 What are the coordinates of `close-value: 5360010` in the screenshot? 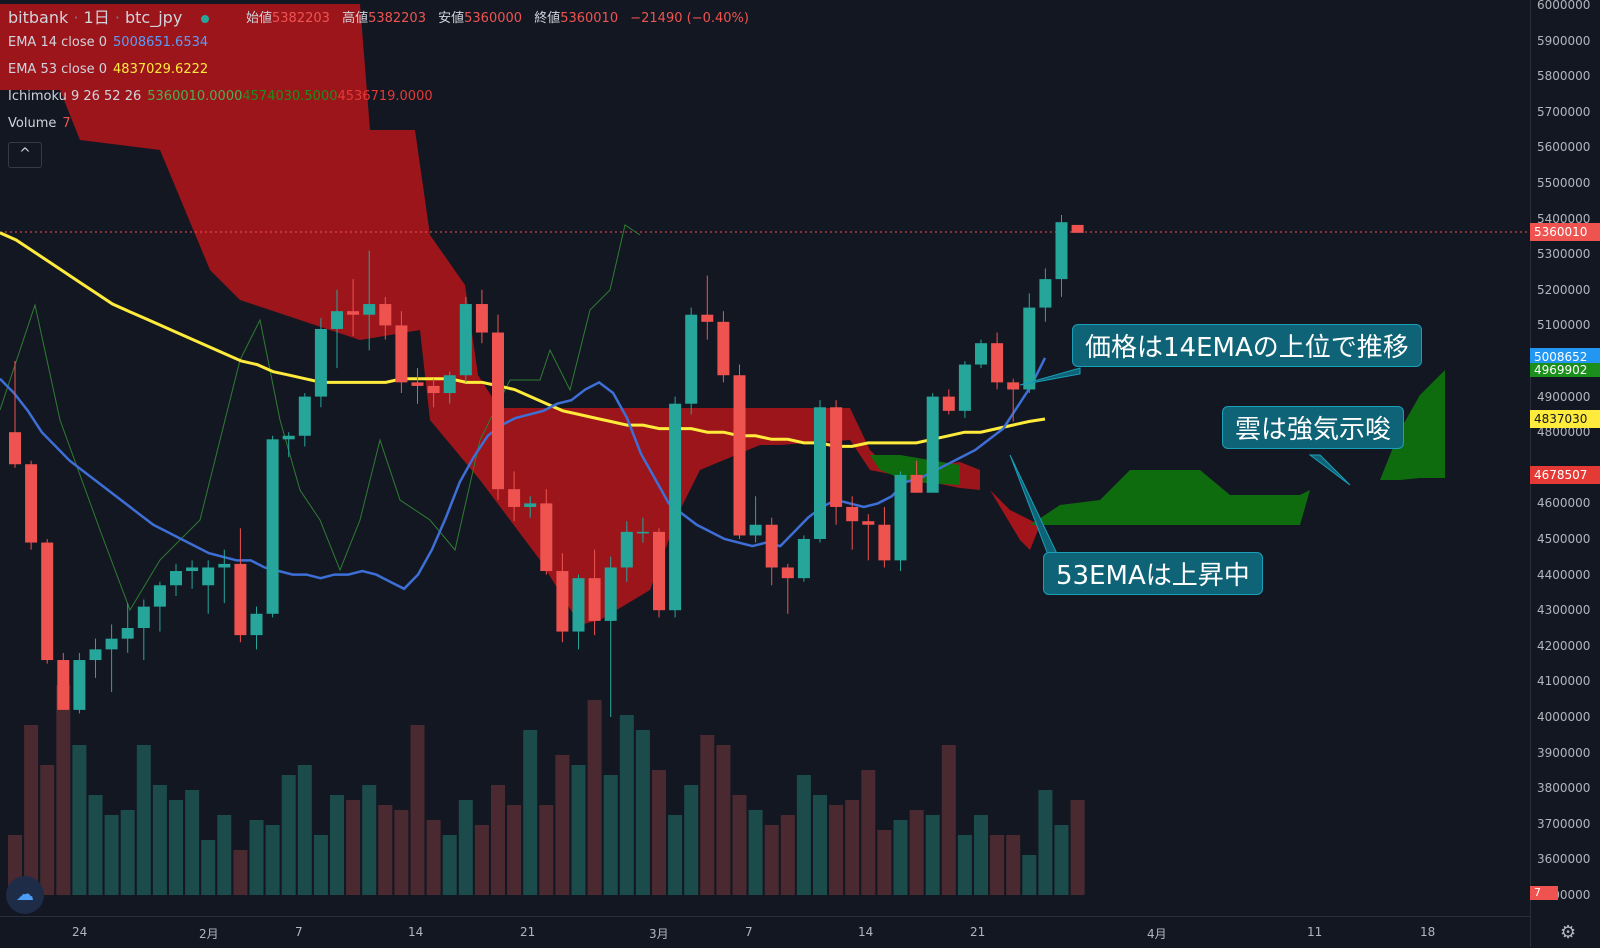 It's located at (589, 18).